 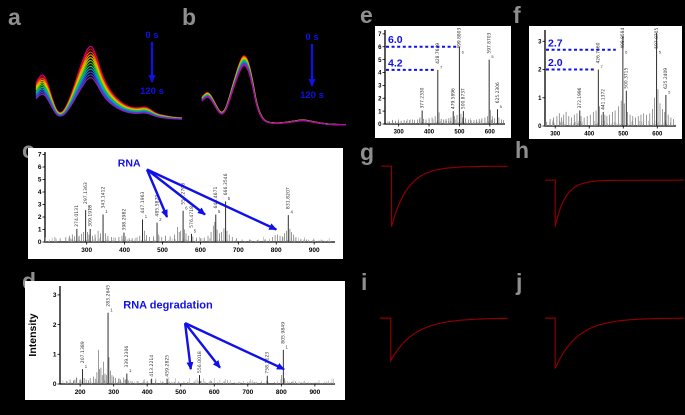 I want to click on panel-j-decay-chart, so click(x=614, y=343).